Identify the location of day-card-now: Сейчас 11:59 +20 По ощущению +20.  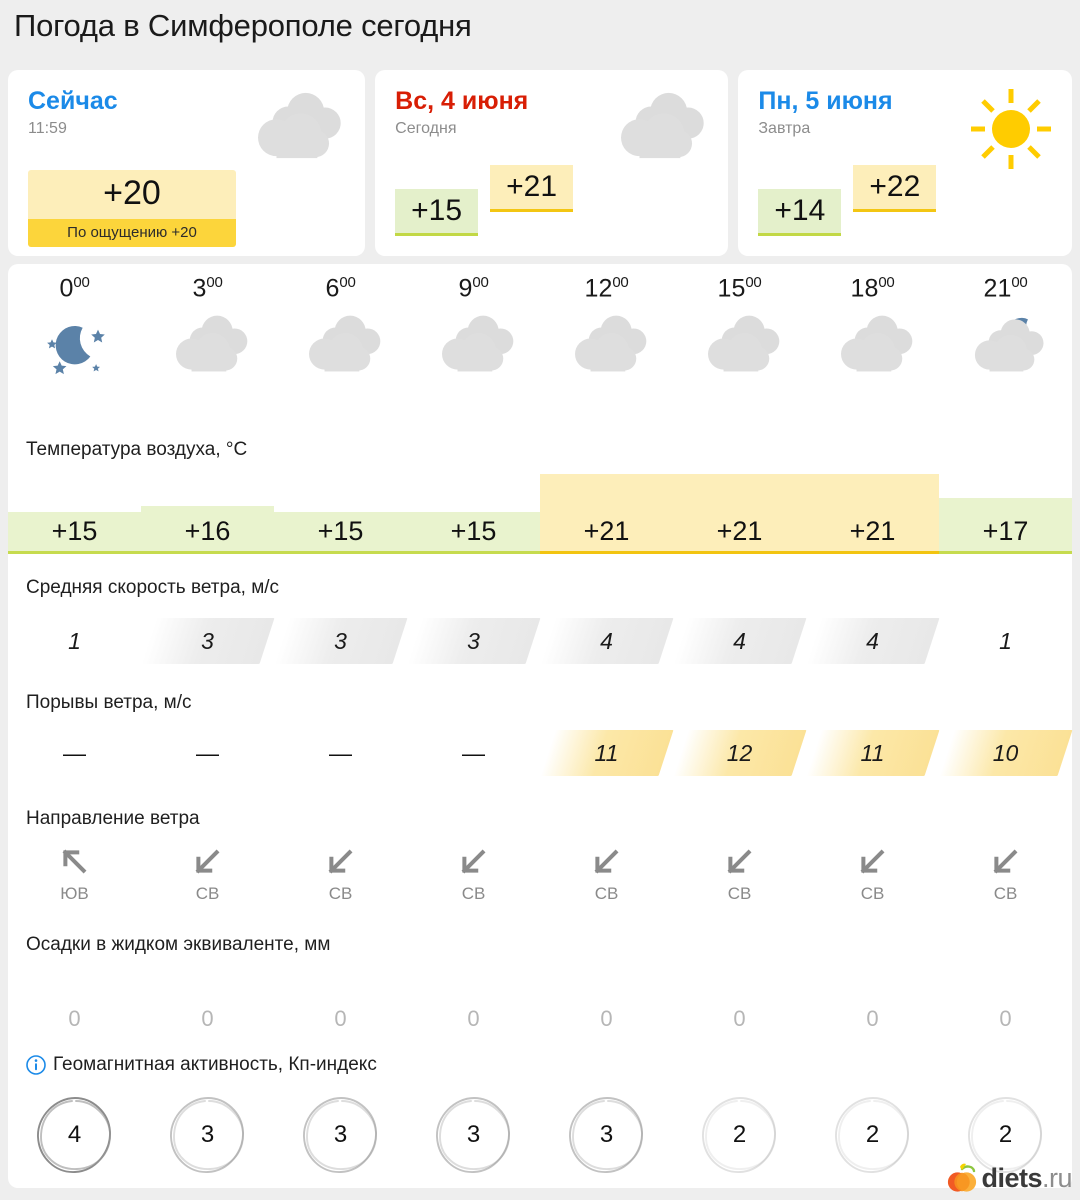
(187, 163).